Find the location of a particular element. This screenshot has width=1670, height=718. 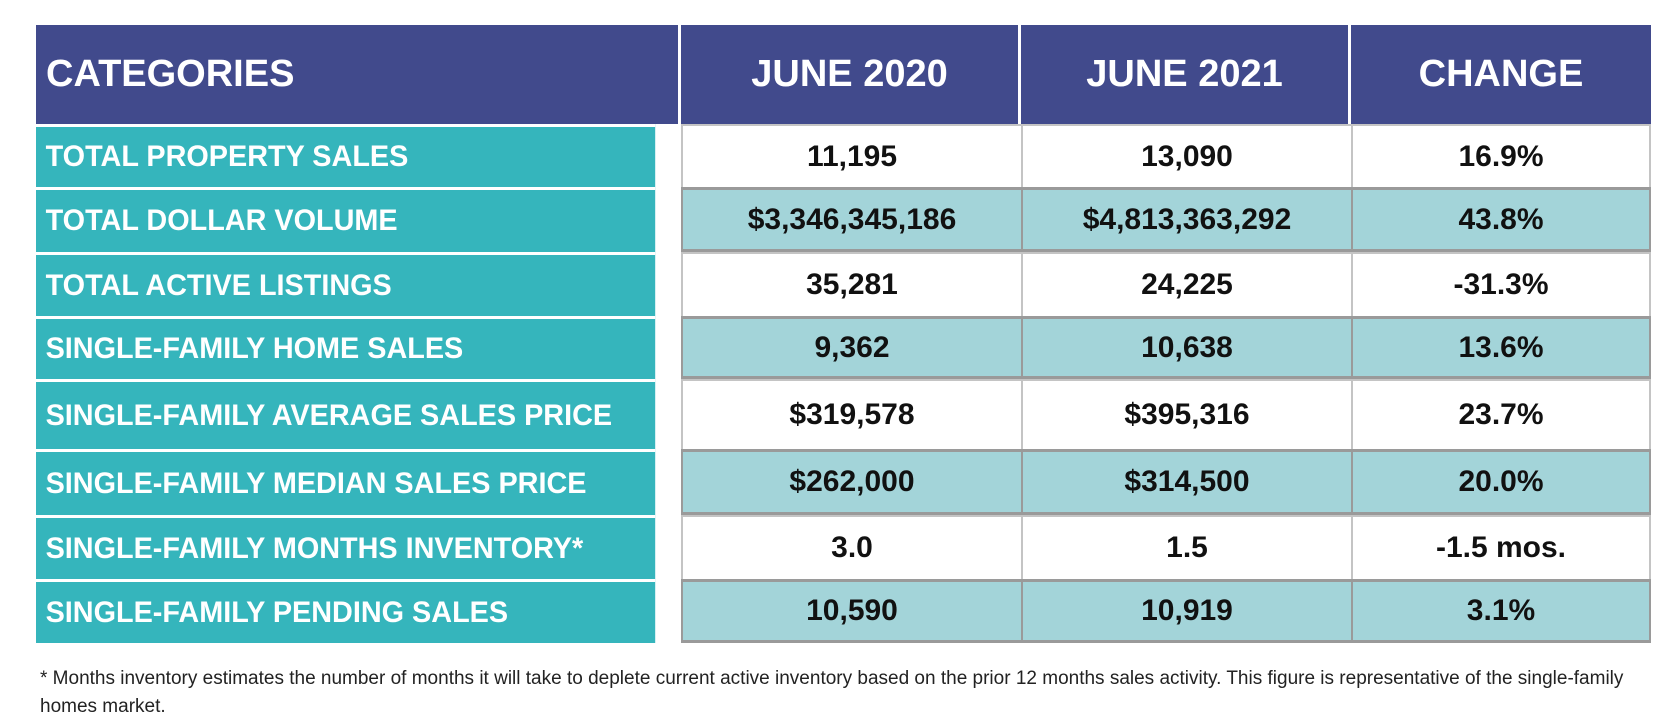

row-category: SINGLE-FAMILY MONTHS INVENTORY* is located at coordinates (346, 547).